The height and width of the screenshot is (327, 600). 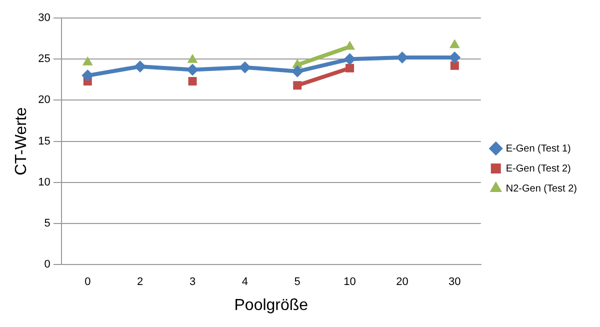 What do you see at coordinates (297, 282) in the screenshot?
I see `x-tick-label: 5` at bounding box center [297, 282].